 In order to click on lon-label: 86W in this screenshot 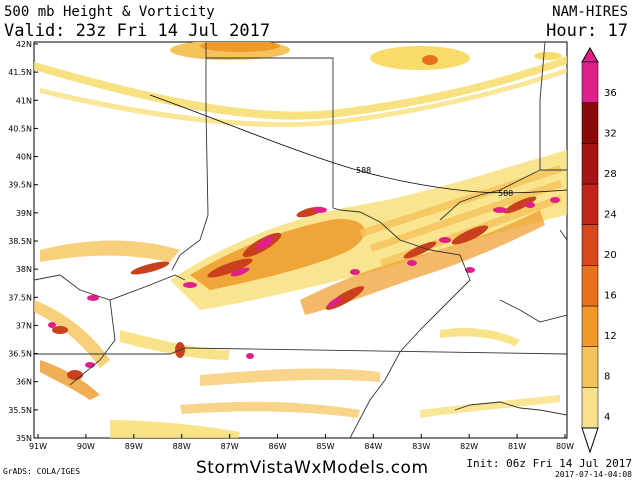, I will do `click(277, 446)`.